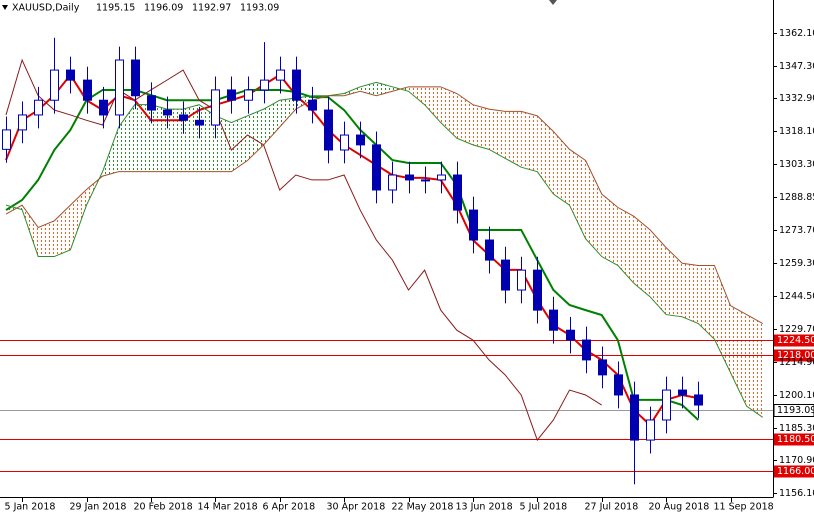 The height and width of the screenshot is (514, 814). I want to click on level-label: 1180.50, so click(795, 439).